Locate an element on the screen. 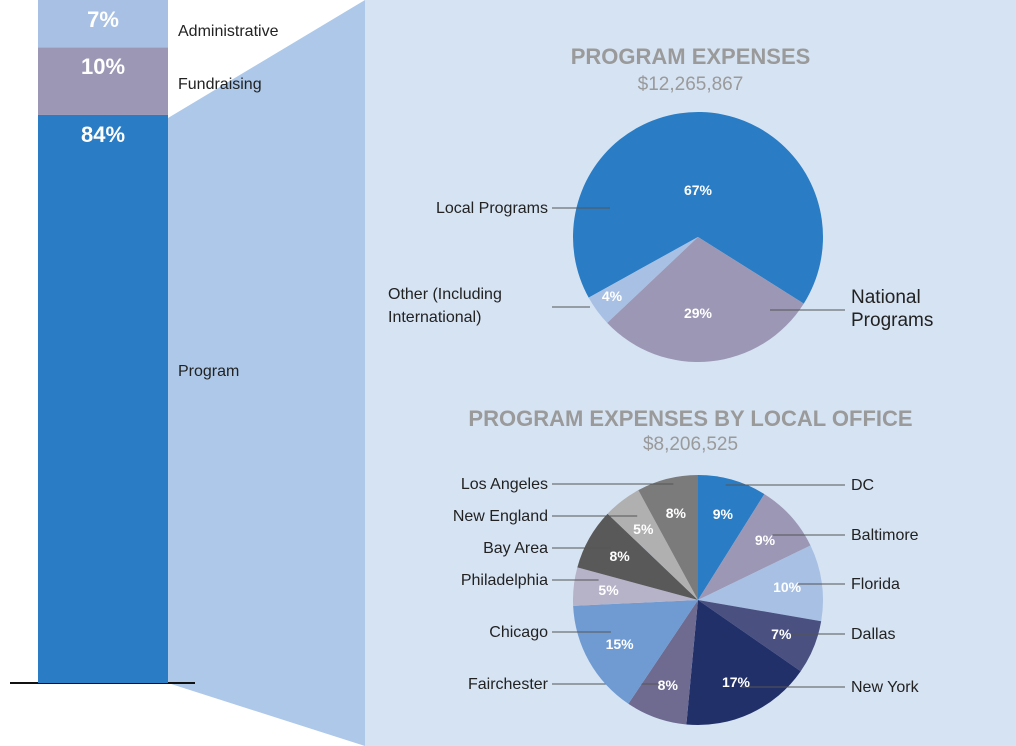  slice-name: National Programs is located at coordinates (892, 309).